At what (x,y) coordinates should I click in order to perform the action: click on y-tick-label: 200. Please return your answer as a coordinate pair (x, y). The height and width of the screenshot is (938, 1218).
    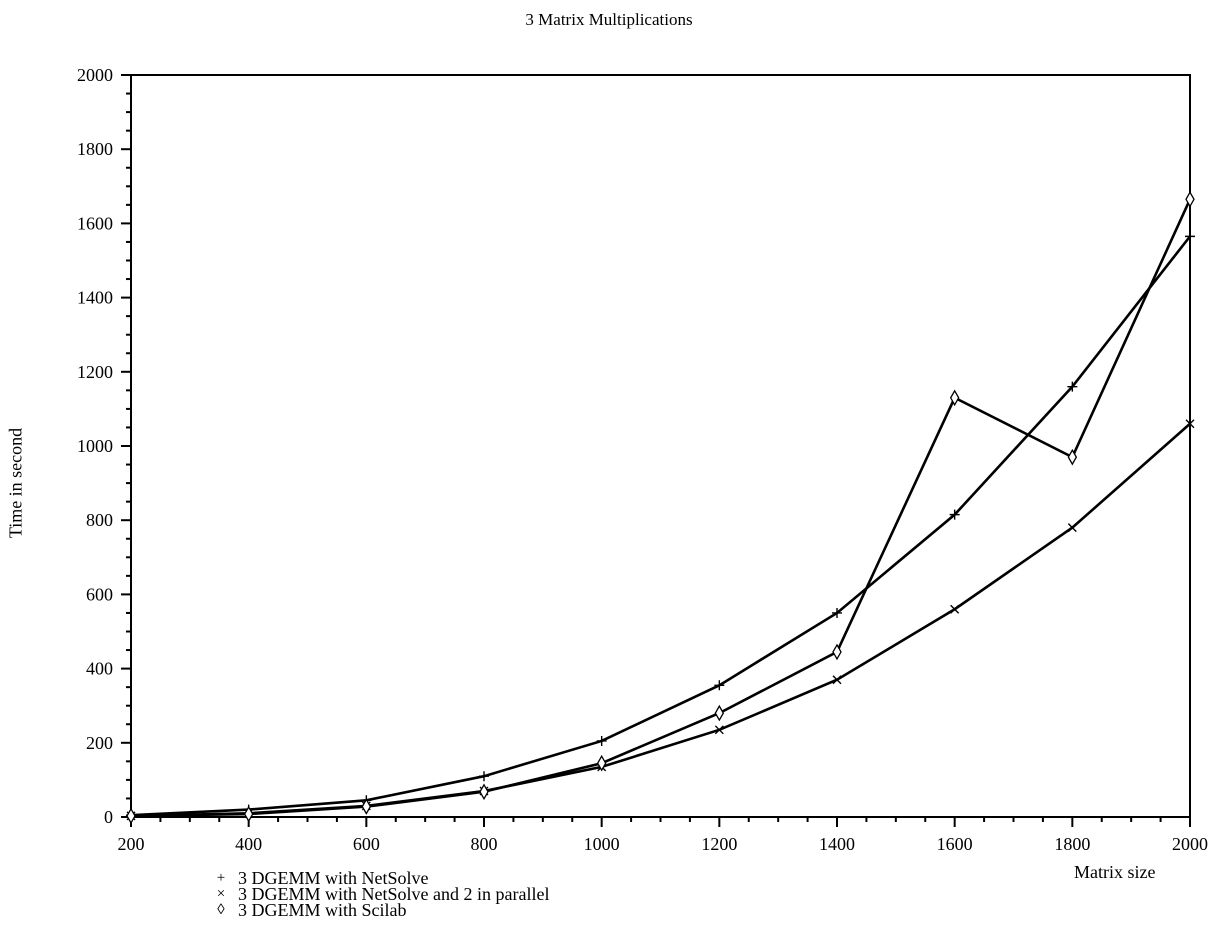
    Looking at the image, I should click on (99, 743).